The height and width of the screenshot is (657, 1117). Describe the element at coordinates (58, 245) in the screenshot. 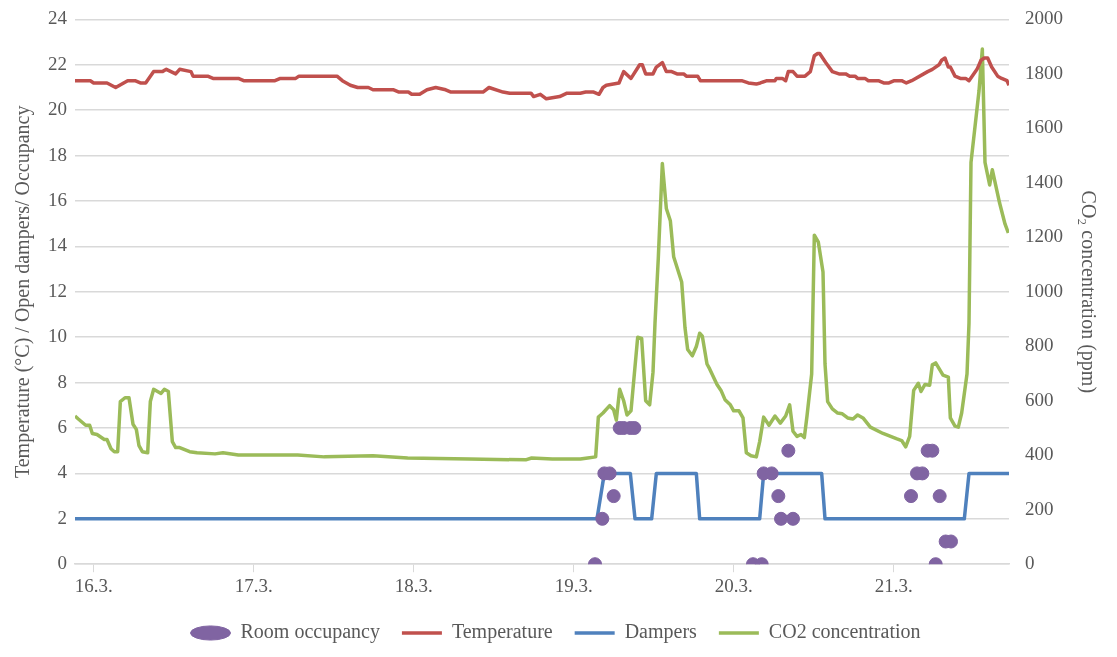

I see `y-tick-label: 14` at that location.